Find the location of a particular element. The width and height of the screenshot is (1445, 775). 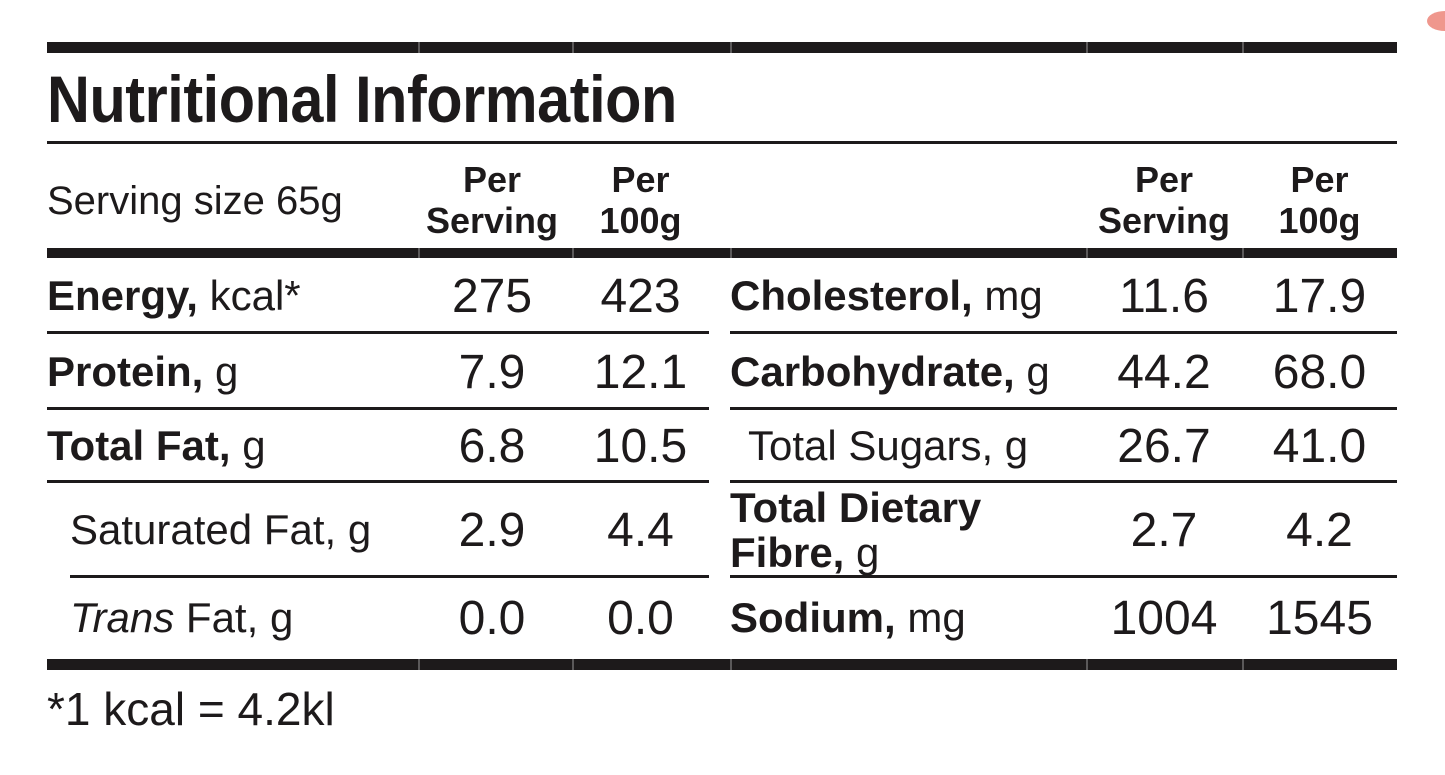

kcal-footnote: *1 kcal = 4.2kl is located at coordinates (191, 709).